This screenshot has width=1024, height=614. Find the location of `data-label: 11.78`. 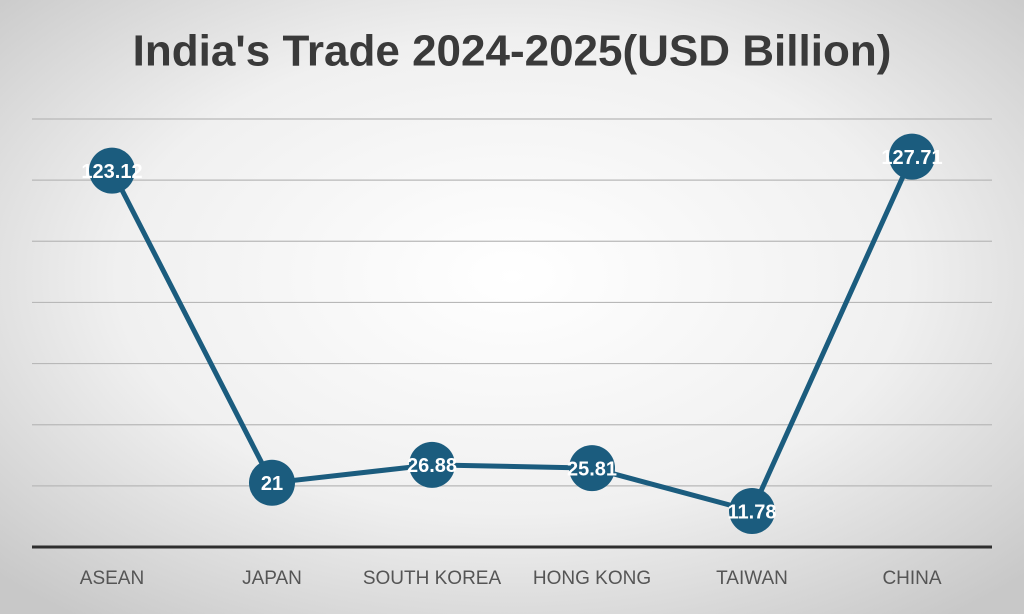

data-label: 11.78 is located at coordinates (752, 512).